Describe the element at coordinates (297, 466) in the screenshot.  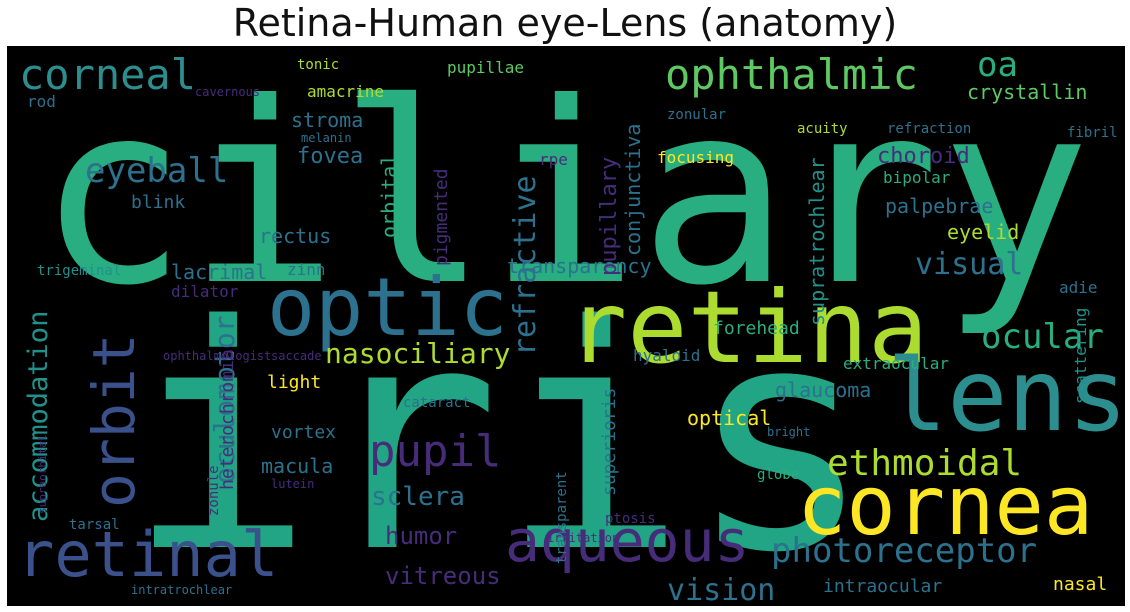
I see `word-macula: macula` at that location.